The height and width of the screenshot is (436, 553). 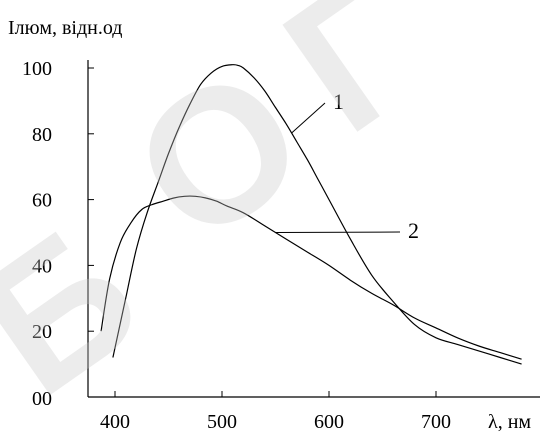 I want to click on y-tick-label-100: 100, so click(x=37, y=69).